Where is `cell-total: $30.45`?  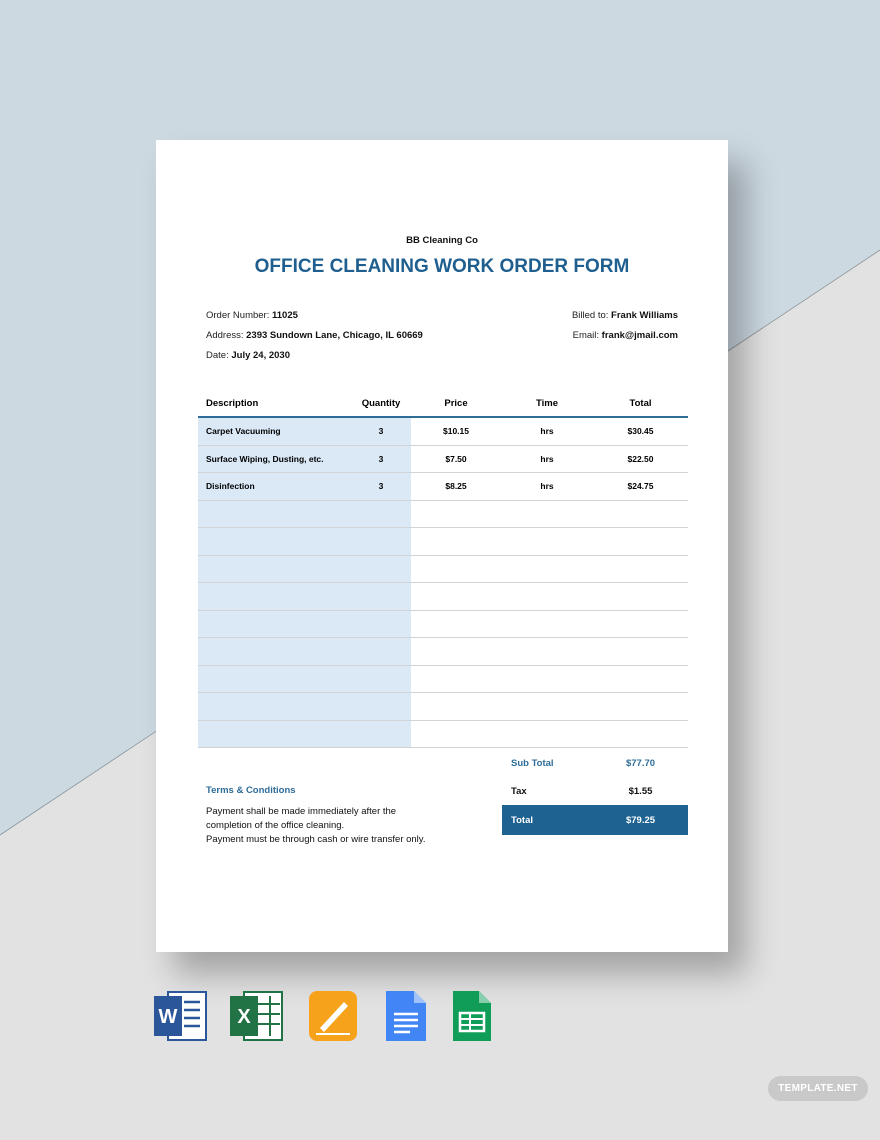 cell-total: $30.45 is located at coordinates (640, 431).